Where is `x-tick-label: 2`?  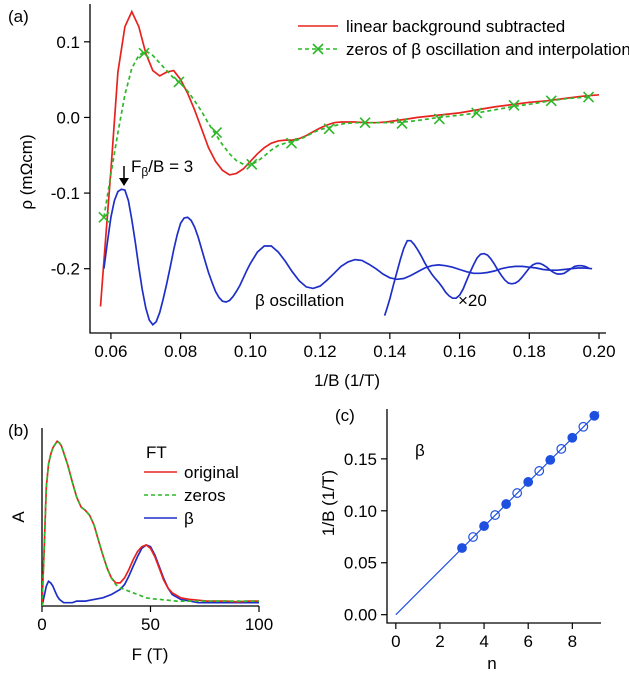
x-tick-label: 2 is located at coordinates (439, 641).